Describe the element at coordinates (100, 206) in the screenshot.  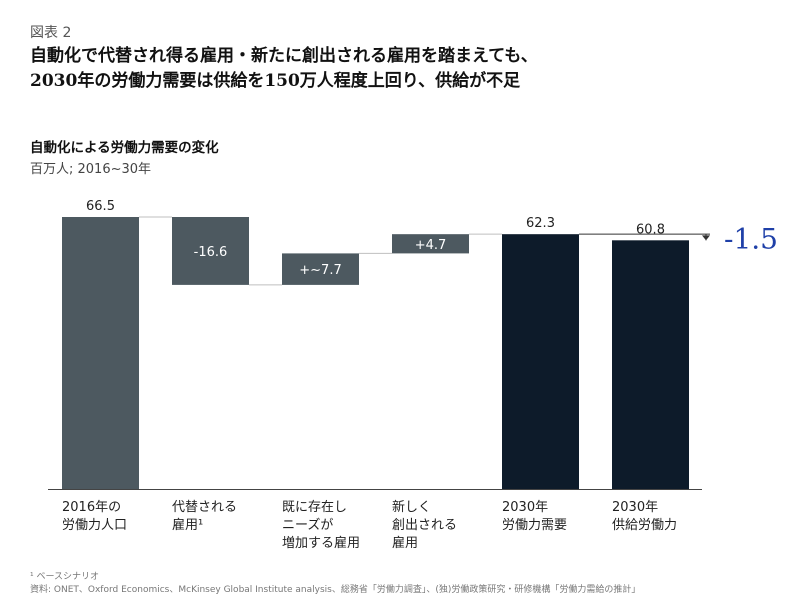
I see `value-label-1: 66.5` at that location.